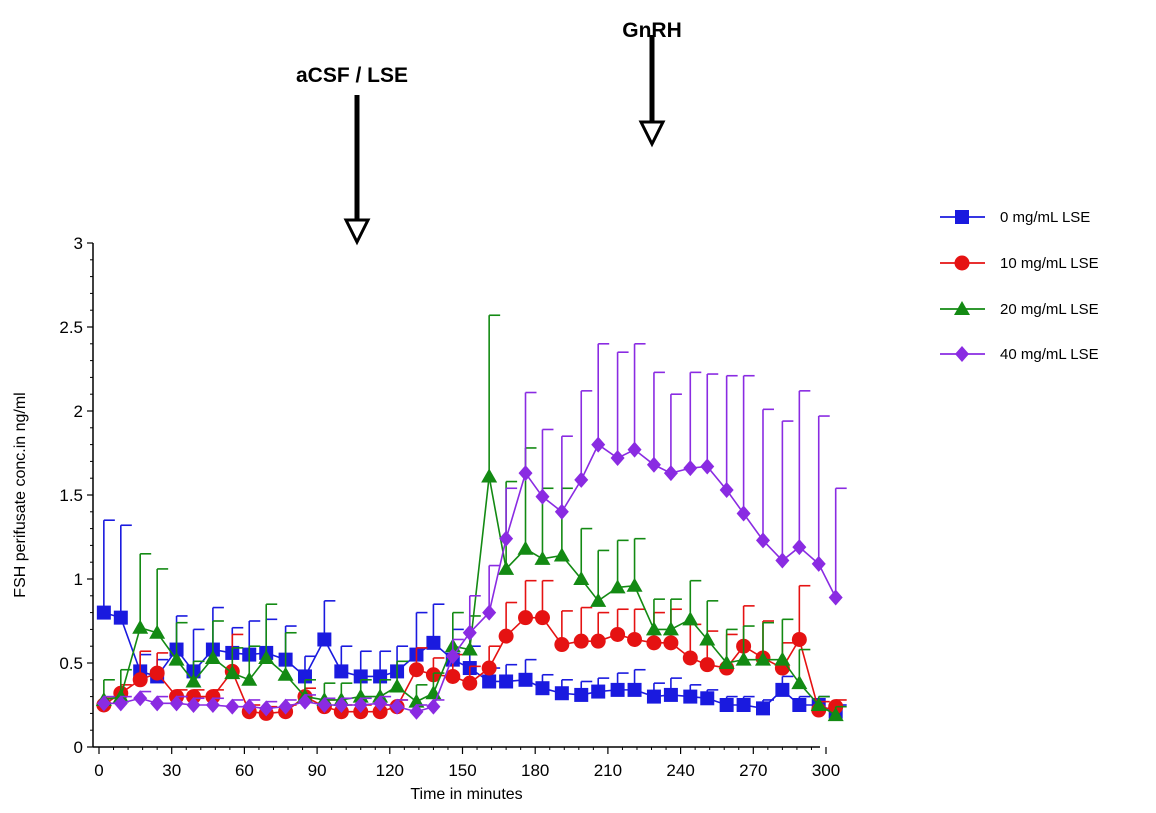 Image resolution: width=1156 pixels, height=813 pixels. Describe the element at coordinates (753, 770) in the screenshot. I see `x-tick-label: 270` at that location.